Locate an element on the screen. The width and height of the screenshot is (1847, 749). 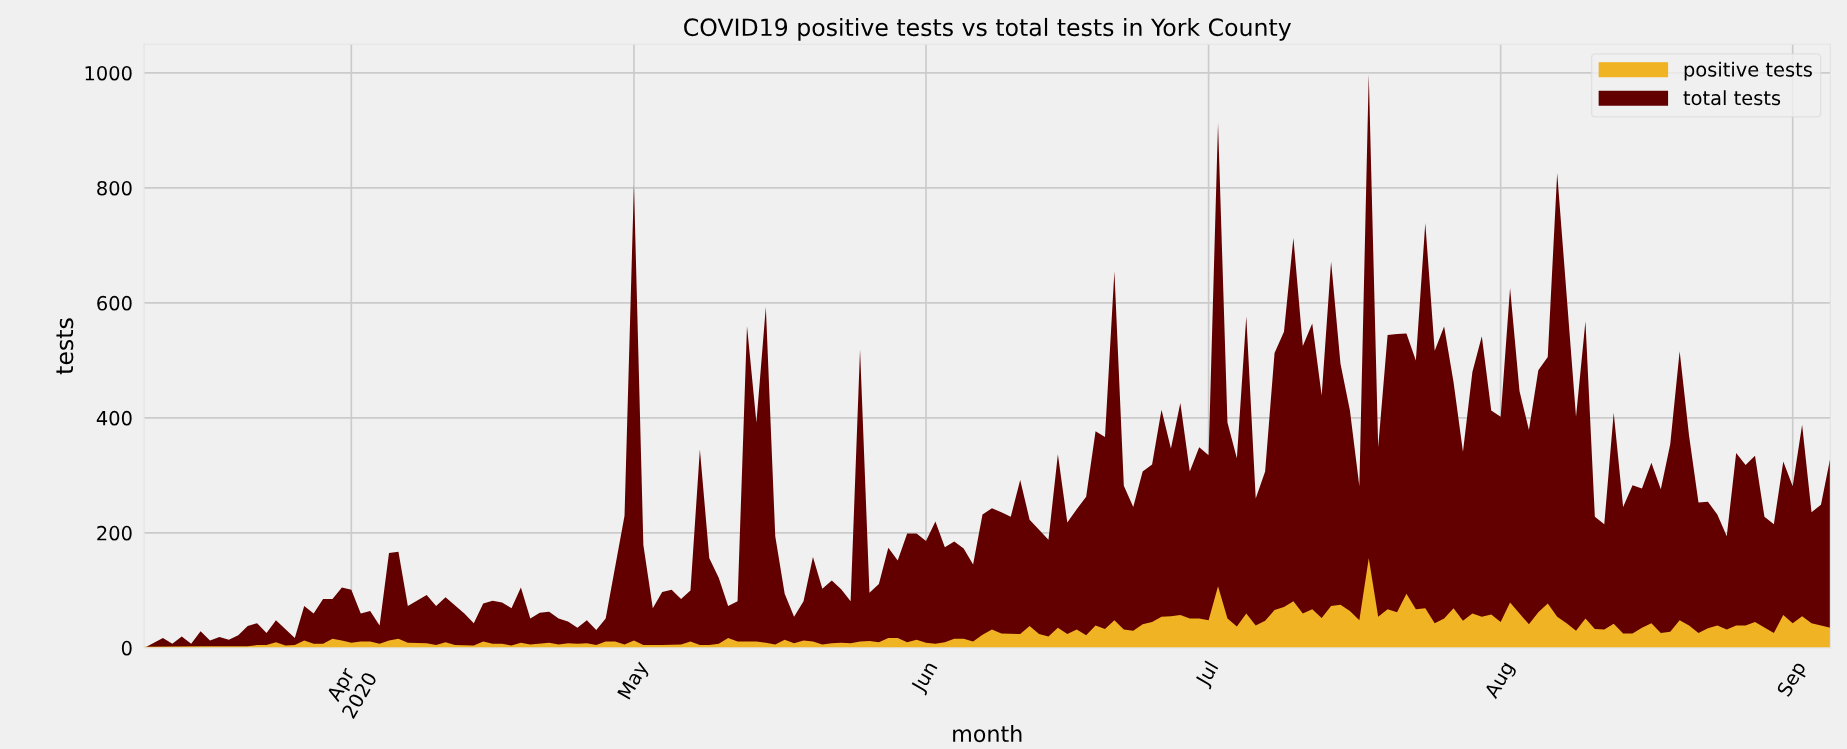
chart-title: COVID19 positive tests vs total tests in York County is located at coordinates (987, 29).